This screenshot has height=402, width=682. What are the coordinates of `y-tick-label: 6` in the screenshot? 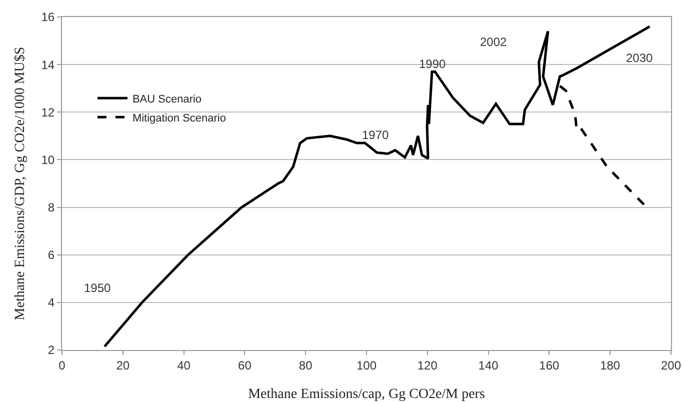 It's located at (51, 255).